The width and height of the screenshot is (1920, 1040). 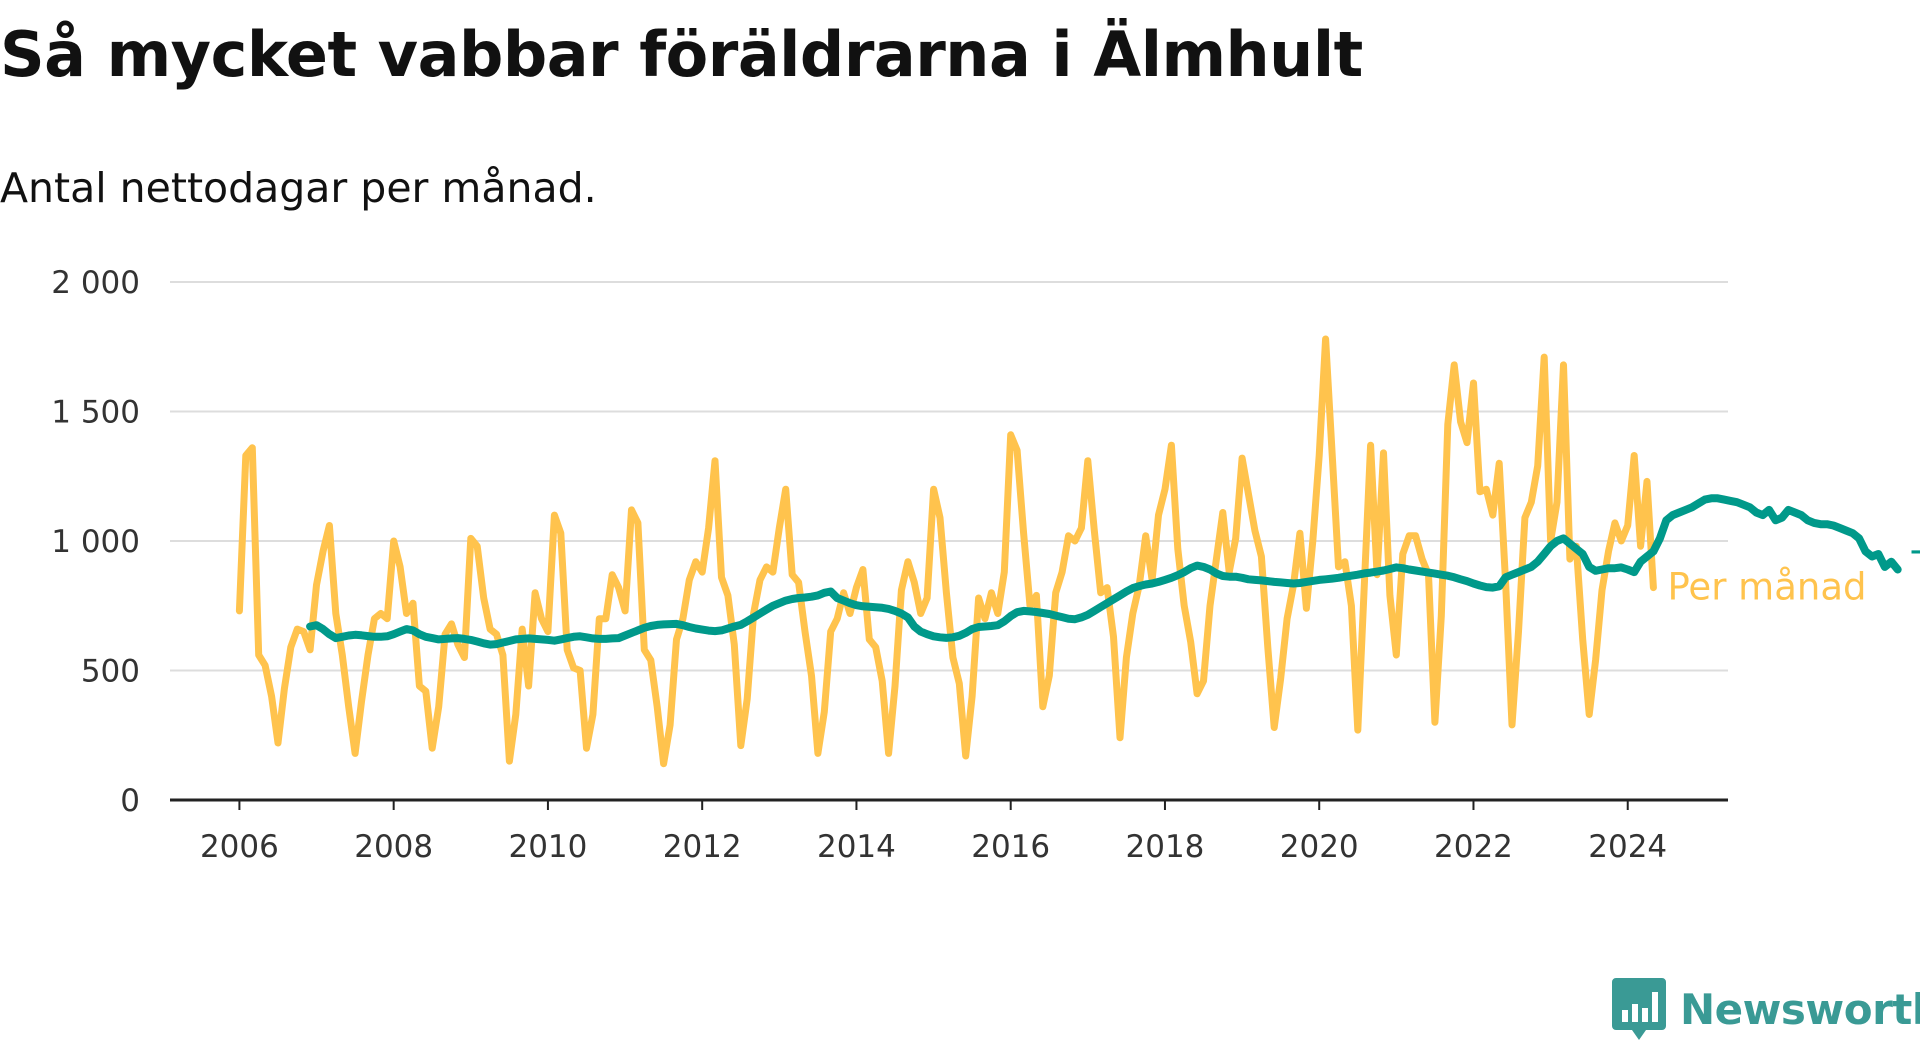 What do you see at coordinates (856, 847) in the screenshot?
I see `x-tick-label: 2014` at bounding box center [856, 847].